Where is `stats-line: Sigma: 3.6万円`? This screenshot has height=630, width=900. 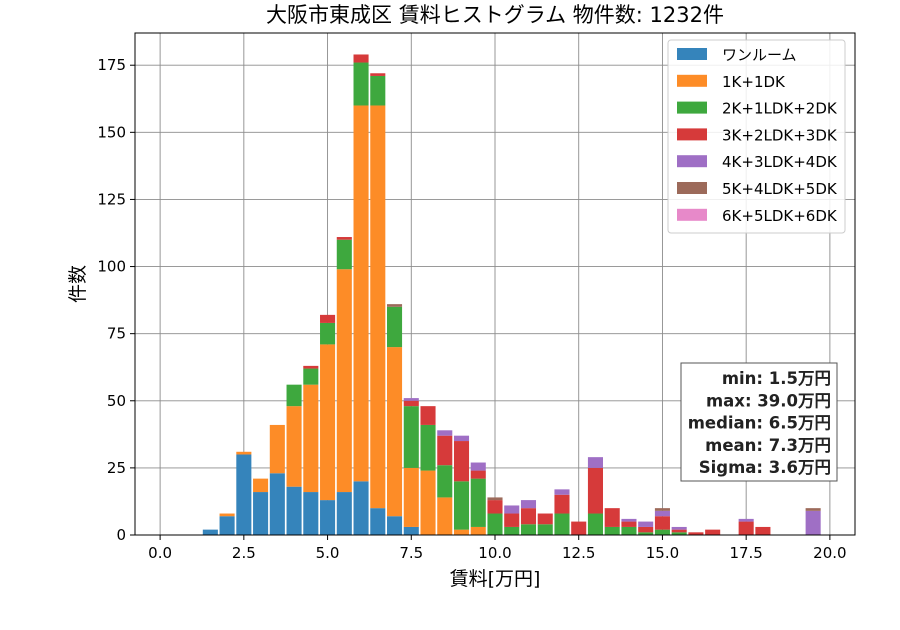
stats-line: Sigma: 3.6万円 is located at coordinates (765, 467).